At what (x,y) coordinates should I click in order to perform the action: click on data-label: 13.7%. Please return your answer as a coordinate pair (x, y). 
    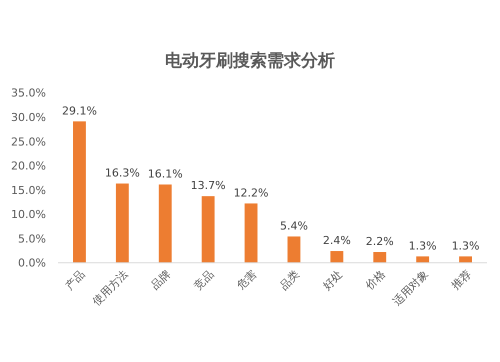
    Looking at the image, I should click on (208, 185).